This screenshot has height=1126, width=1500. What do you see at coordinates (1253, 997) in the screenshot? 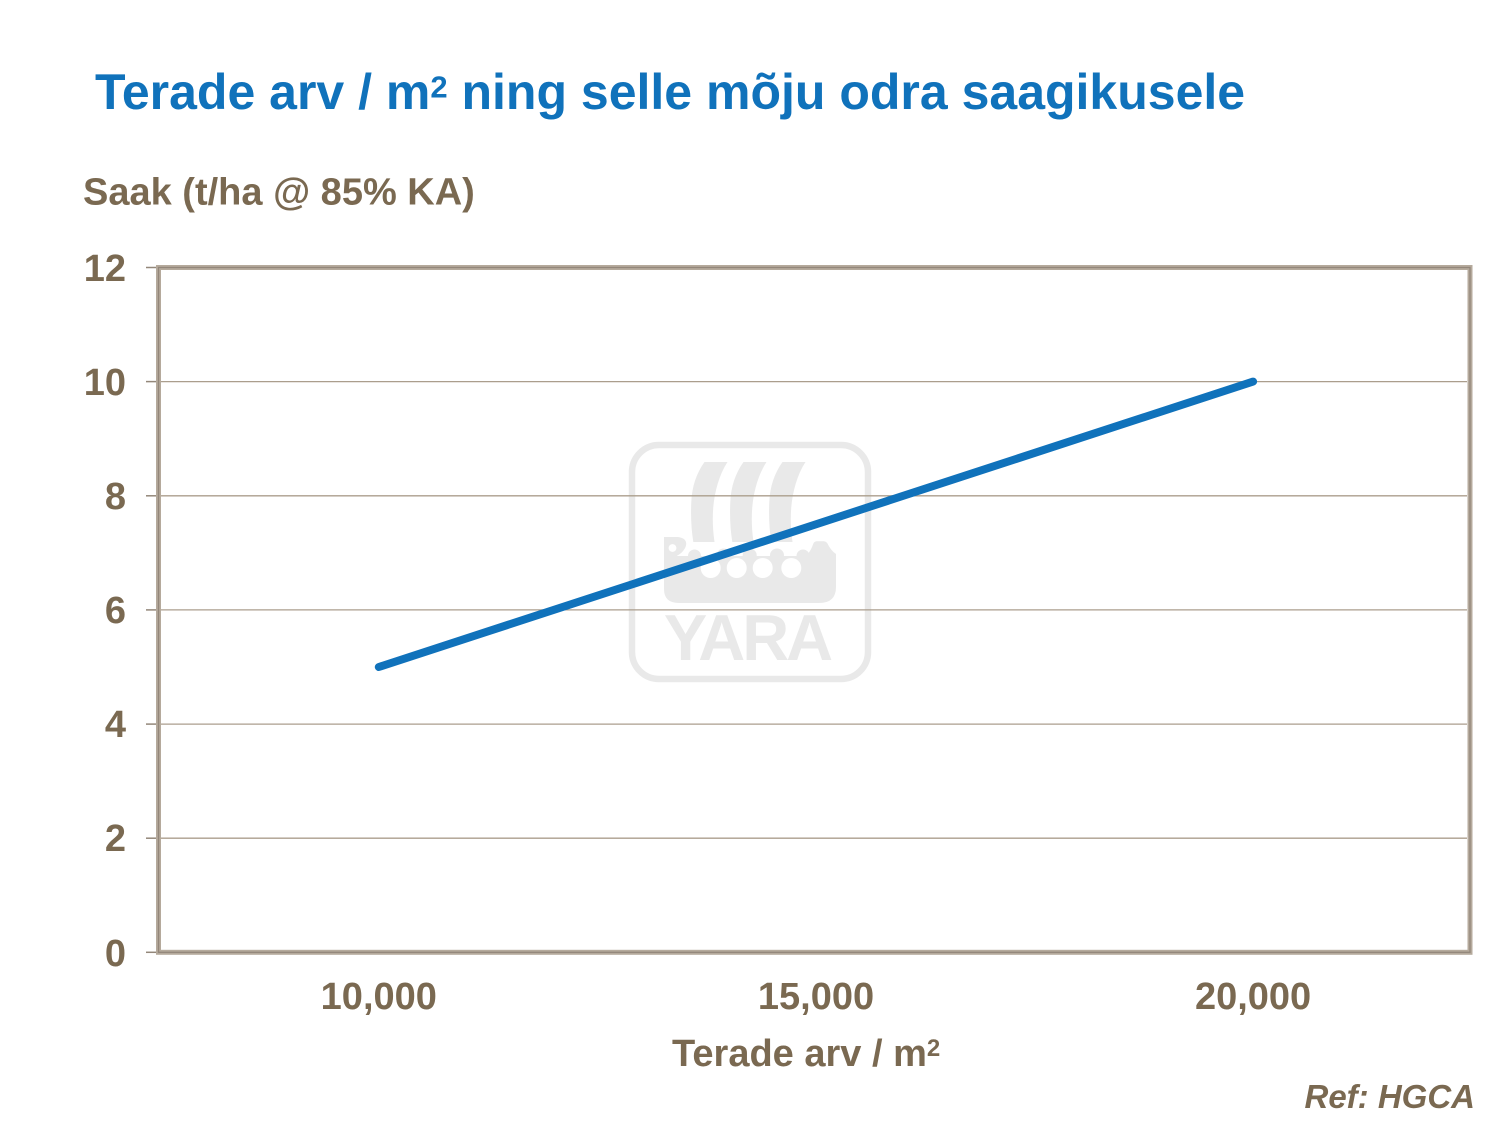
I see `svg-text: 20,000` at bounding box center [1253, 997].